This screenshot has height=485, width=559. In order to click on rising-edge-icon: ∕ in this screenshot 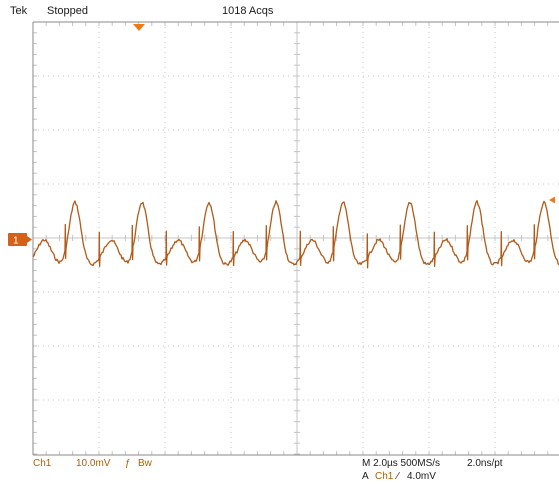, I will do `click(398, 476)`.